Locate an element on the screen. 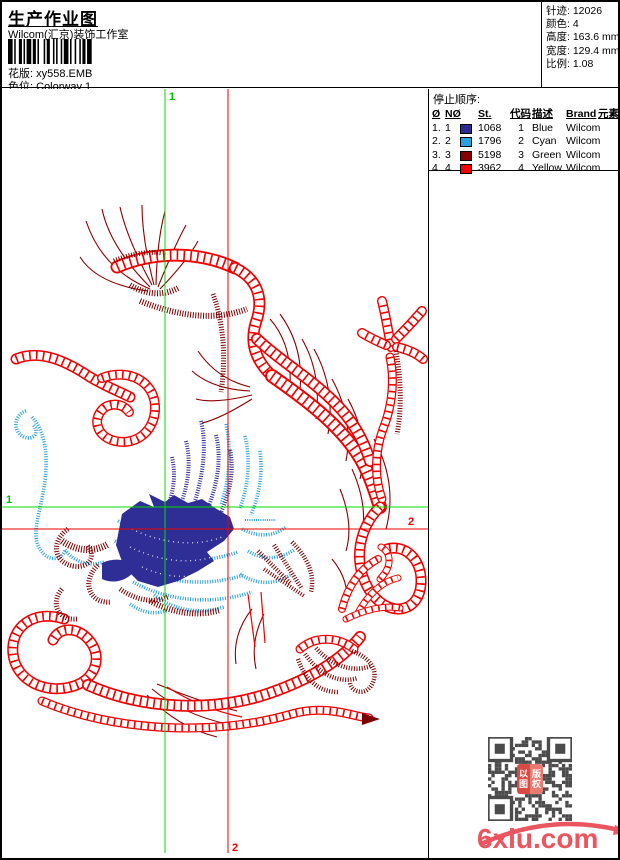  qr-seal: 以 版 图 权 is located at coordinates (530, 779).